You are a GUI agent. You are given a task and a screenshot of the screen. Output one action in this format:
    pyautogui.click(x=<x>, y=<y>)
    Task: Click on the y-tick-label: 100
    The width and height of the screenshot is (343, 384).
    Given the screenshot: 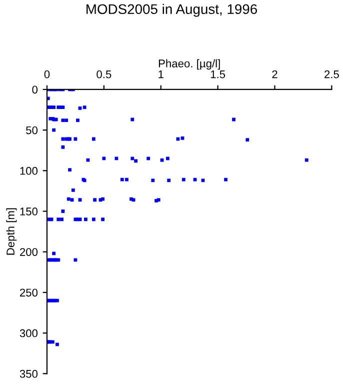 What is the action you would take?
    pyautogui.click(x=29, y=170)
    